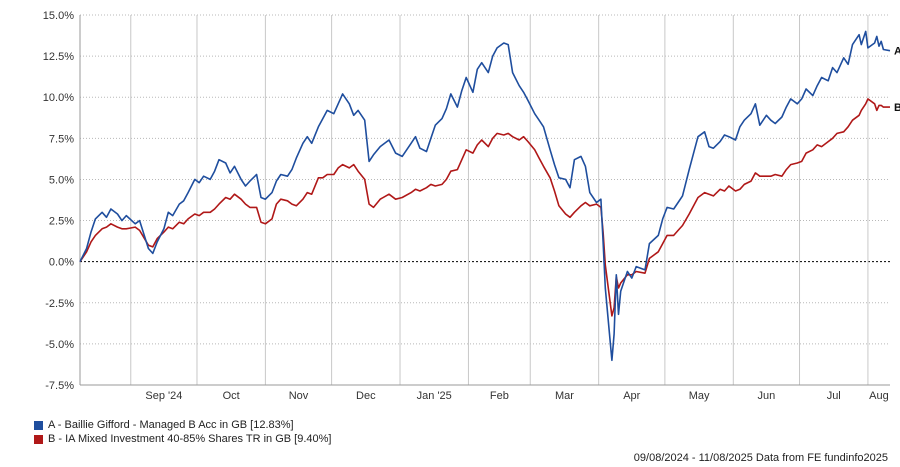 The width and height of the screenshot is (900, 467). I want to click on legend-swatch-a, so click(38, 425).